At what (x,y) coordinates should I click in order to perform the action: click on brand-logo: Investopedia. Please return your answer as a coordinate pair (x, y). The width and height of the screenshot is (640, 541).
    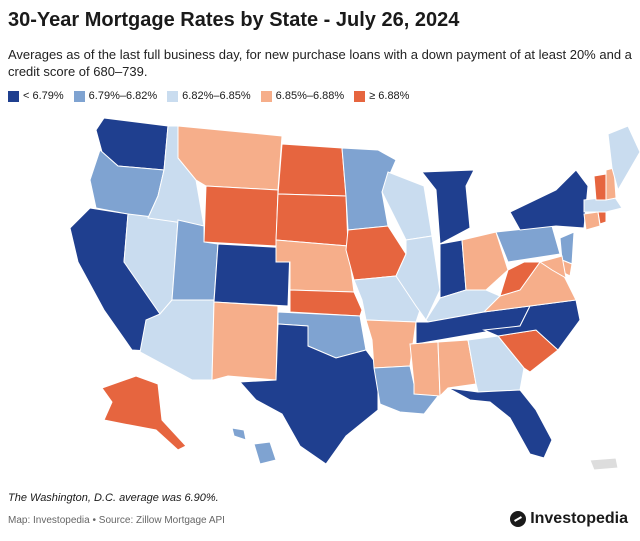
    Looking at the image, I should click on (569, 519).